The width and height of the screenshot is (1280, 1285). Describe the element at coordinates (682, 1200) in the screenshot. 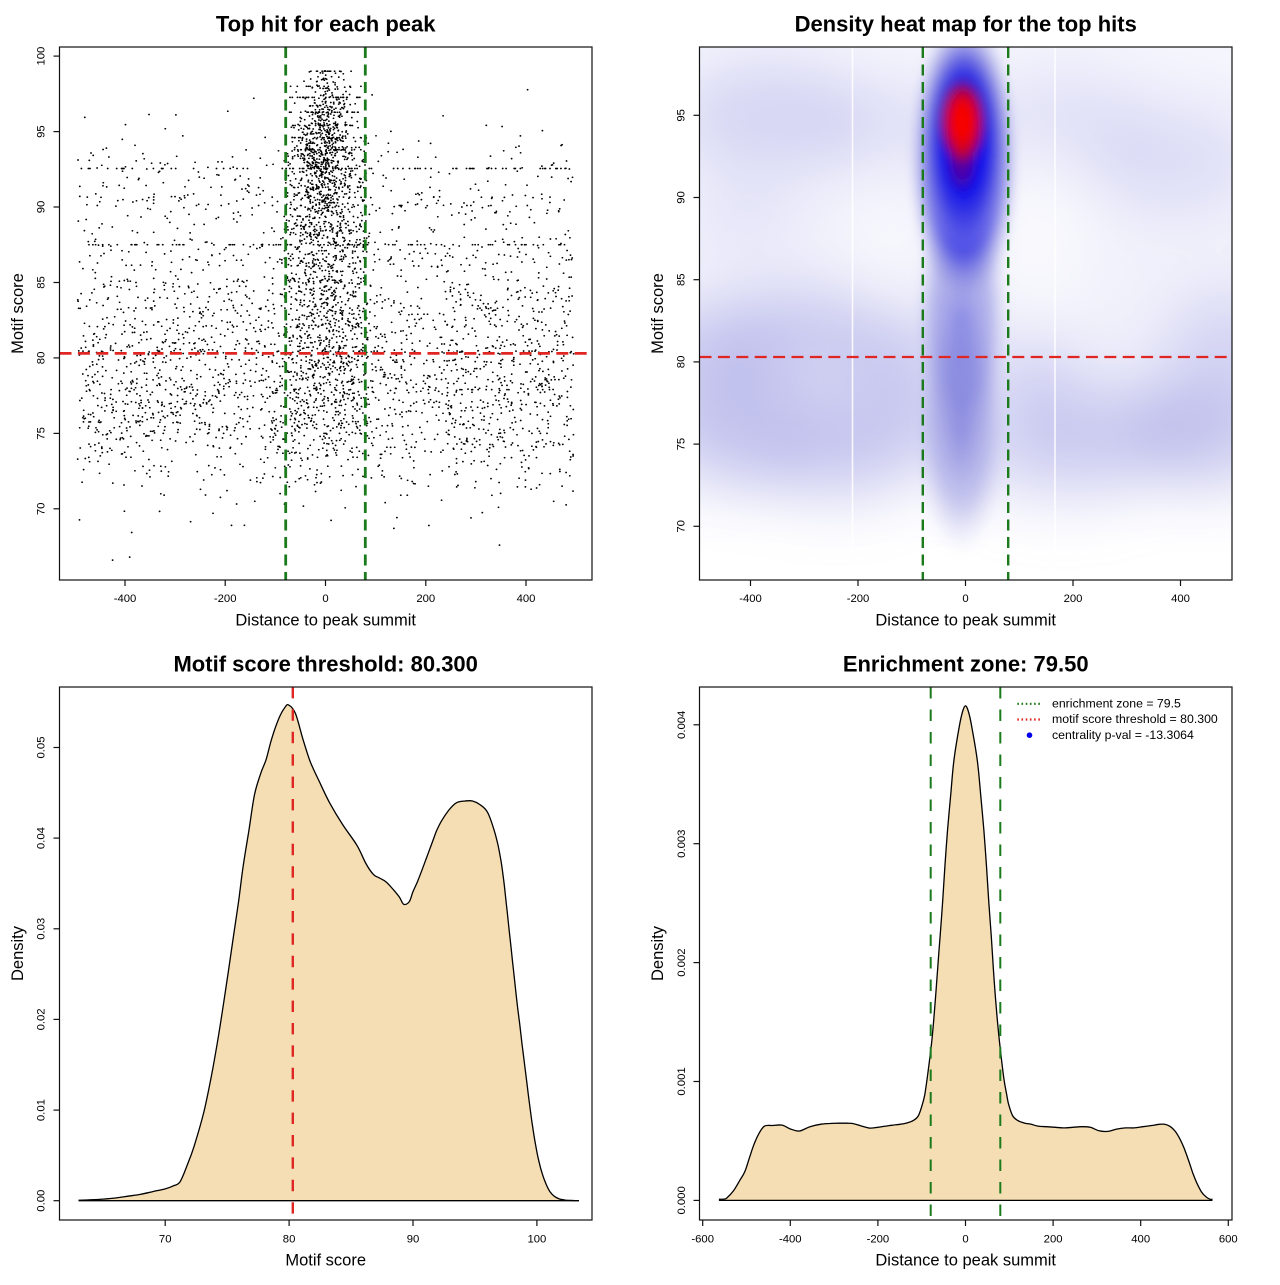

I see `svg-text: 0.000` at that location.